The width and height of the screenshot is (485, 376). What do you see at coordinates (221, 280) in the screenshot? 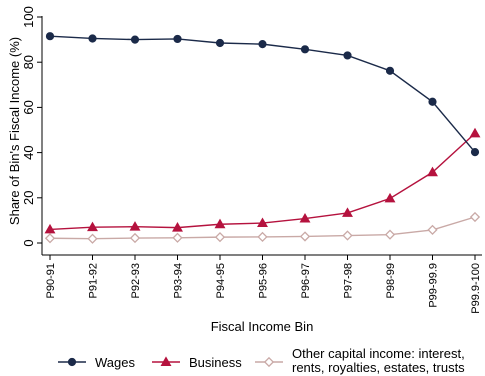
I see `x-tick-label: P94-95` at bounding box center [221, 280].